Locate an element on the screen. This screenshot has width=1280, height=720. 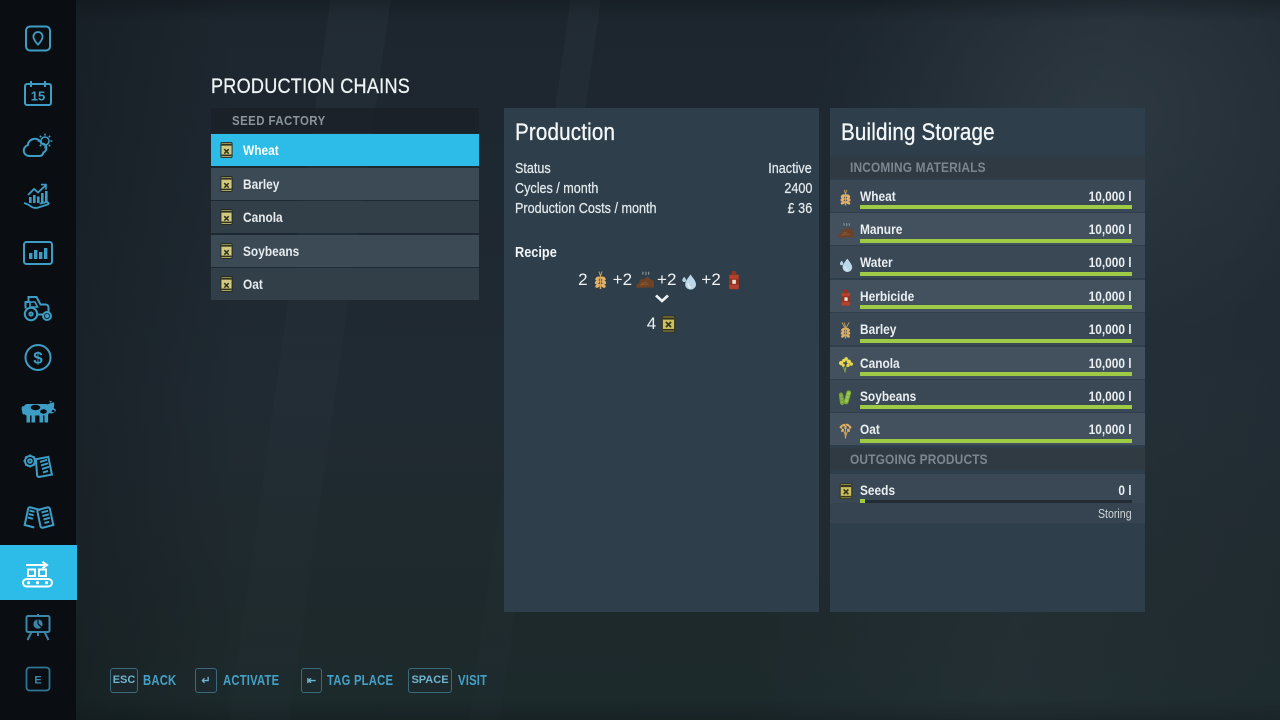
svg-text: E is located at coordinates (37, 681).